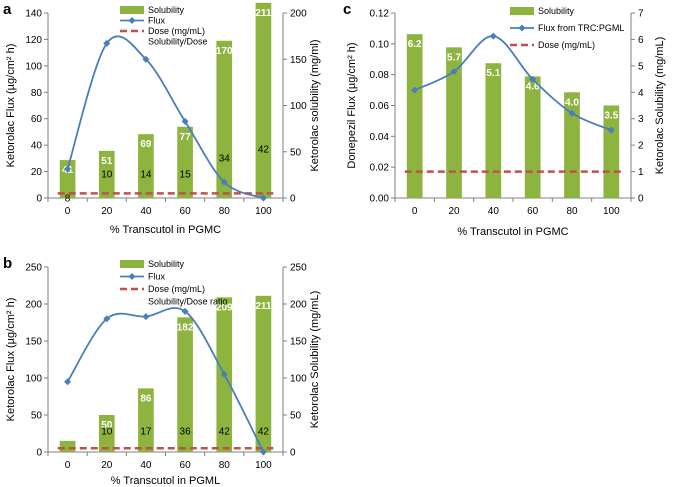  I want to click on solubility-label: 6.2, so click(415, 44).